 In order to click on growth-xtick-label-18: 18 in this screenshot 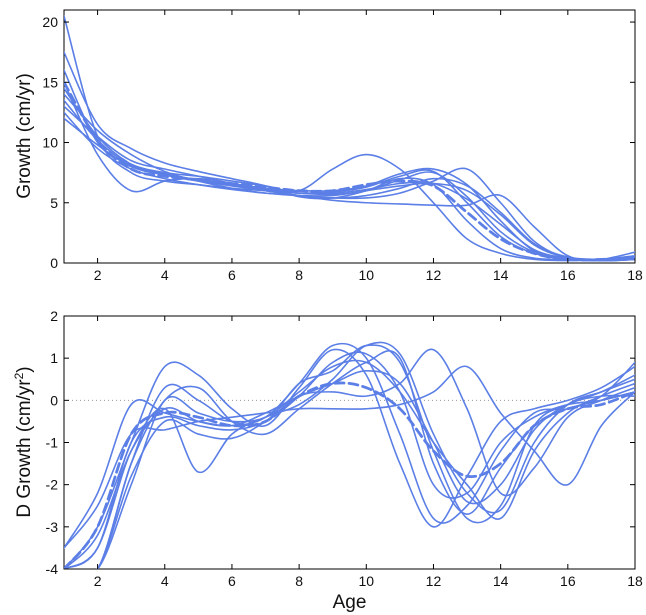, I will do `click(635, 275)`.